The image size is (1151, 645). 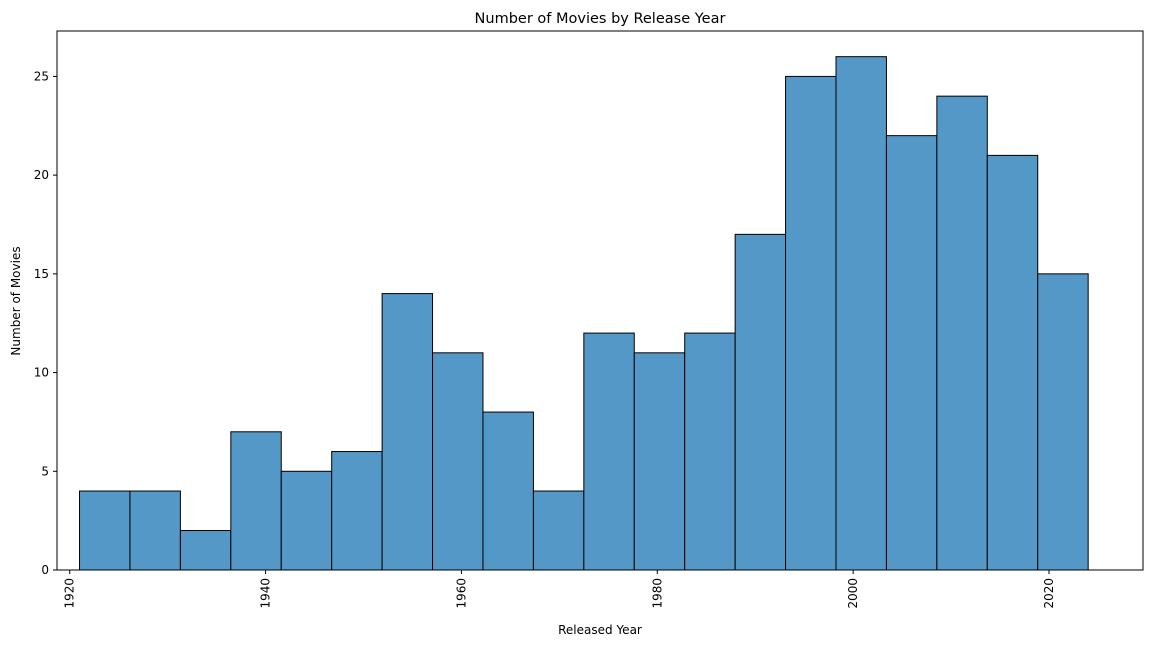 I want to click on y-tick-label: 20, so click(x=41, y=175).